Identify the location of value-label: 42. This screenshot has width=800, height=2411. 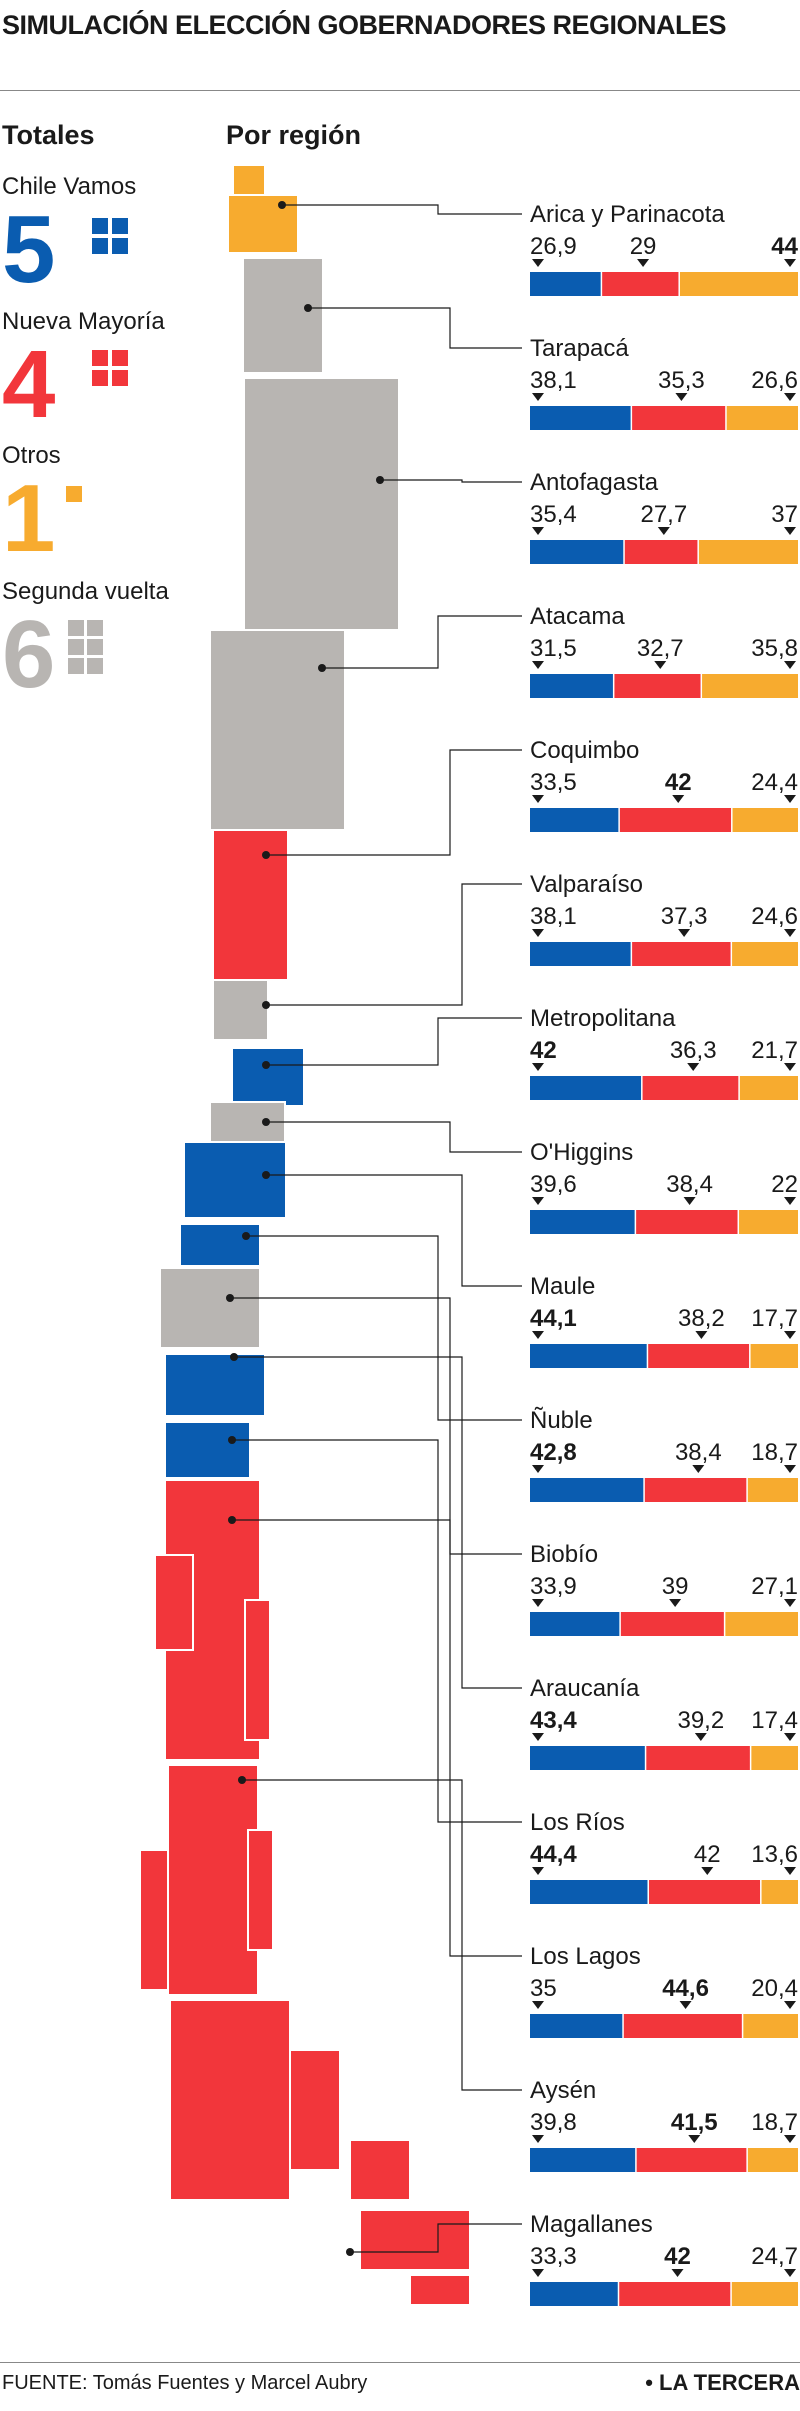
(707, 1854).